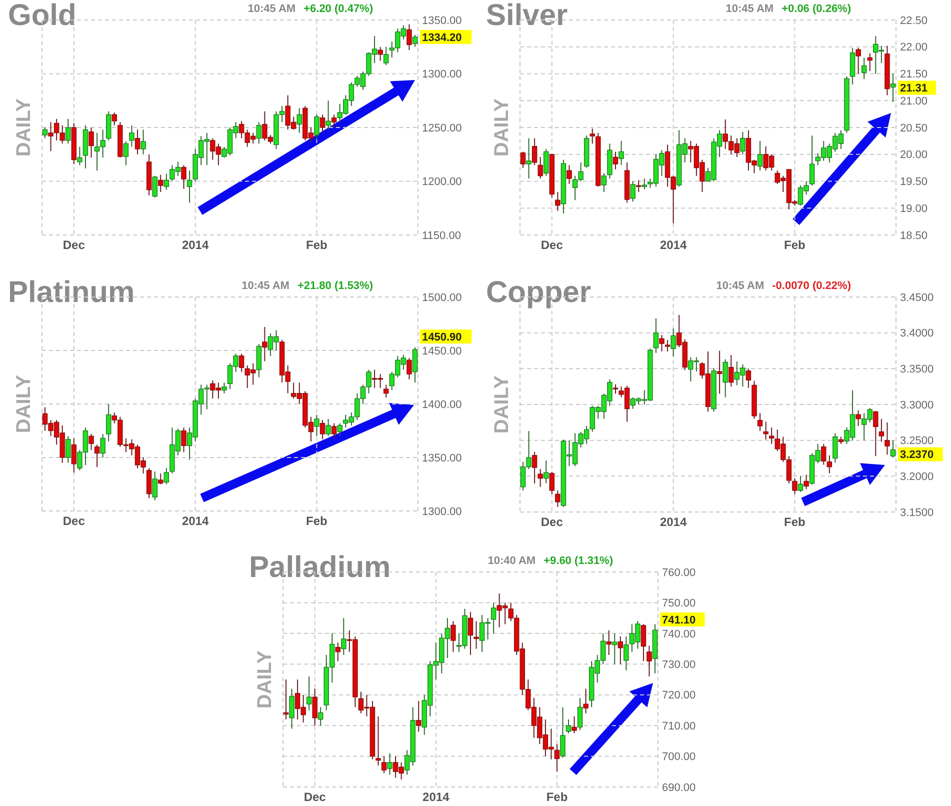 This screenshot has height=806, width=951. What do you see at coordinates (679, 664) in the screenshot?
I see `y-tick-label: 730.00` at bounding box center [679, 664].